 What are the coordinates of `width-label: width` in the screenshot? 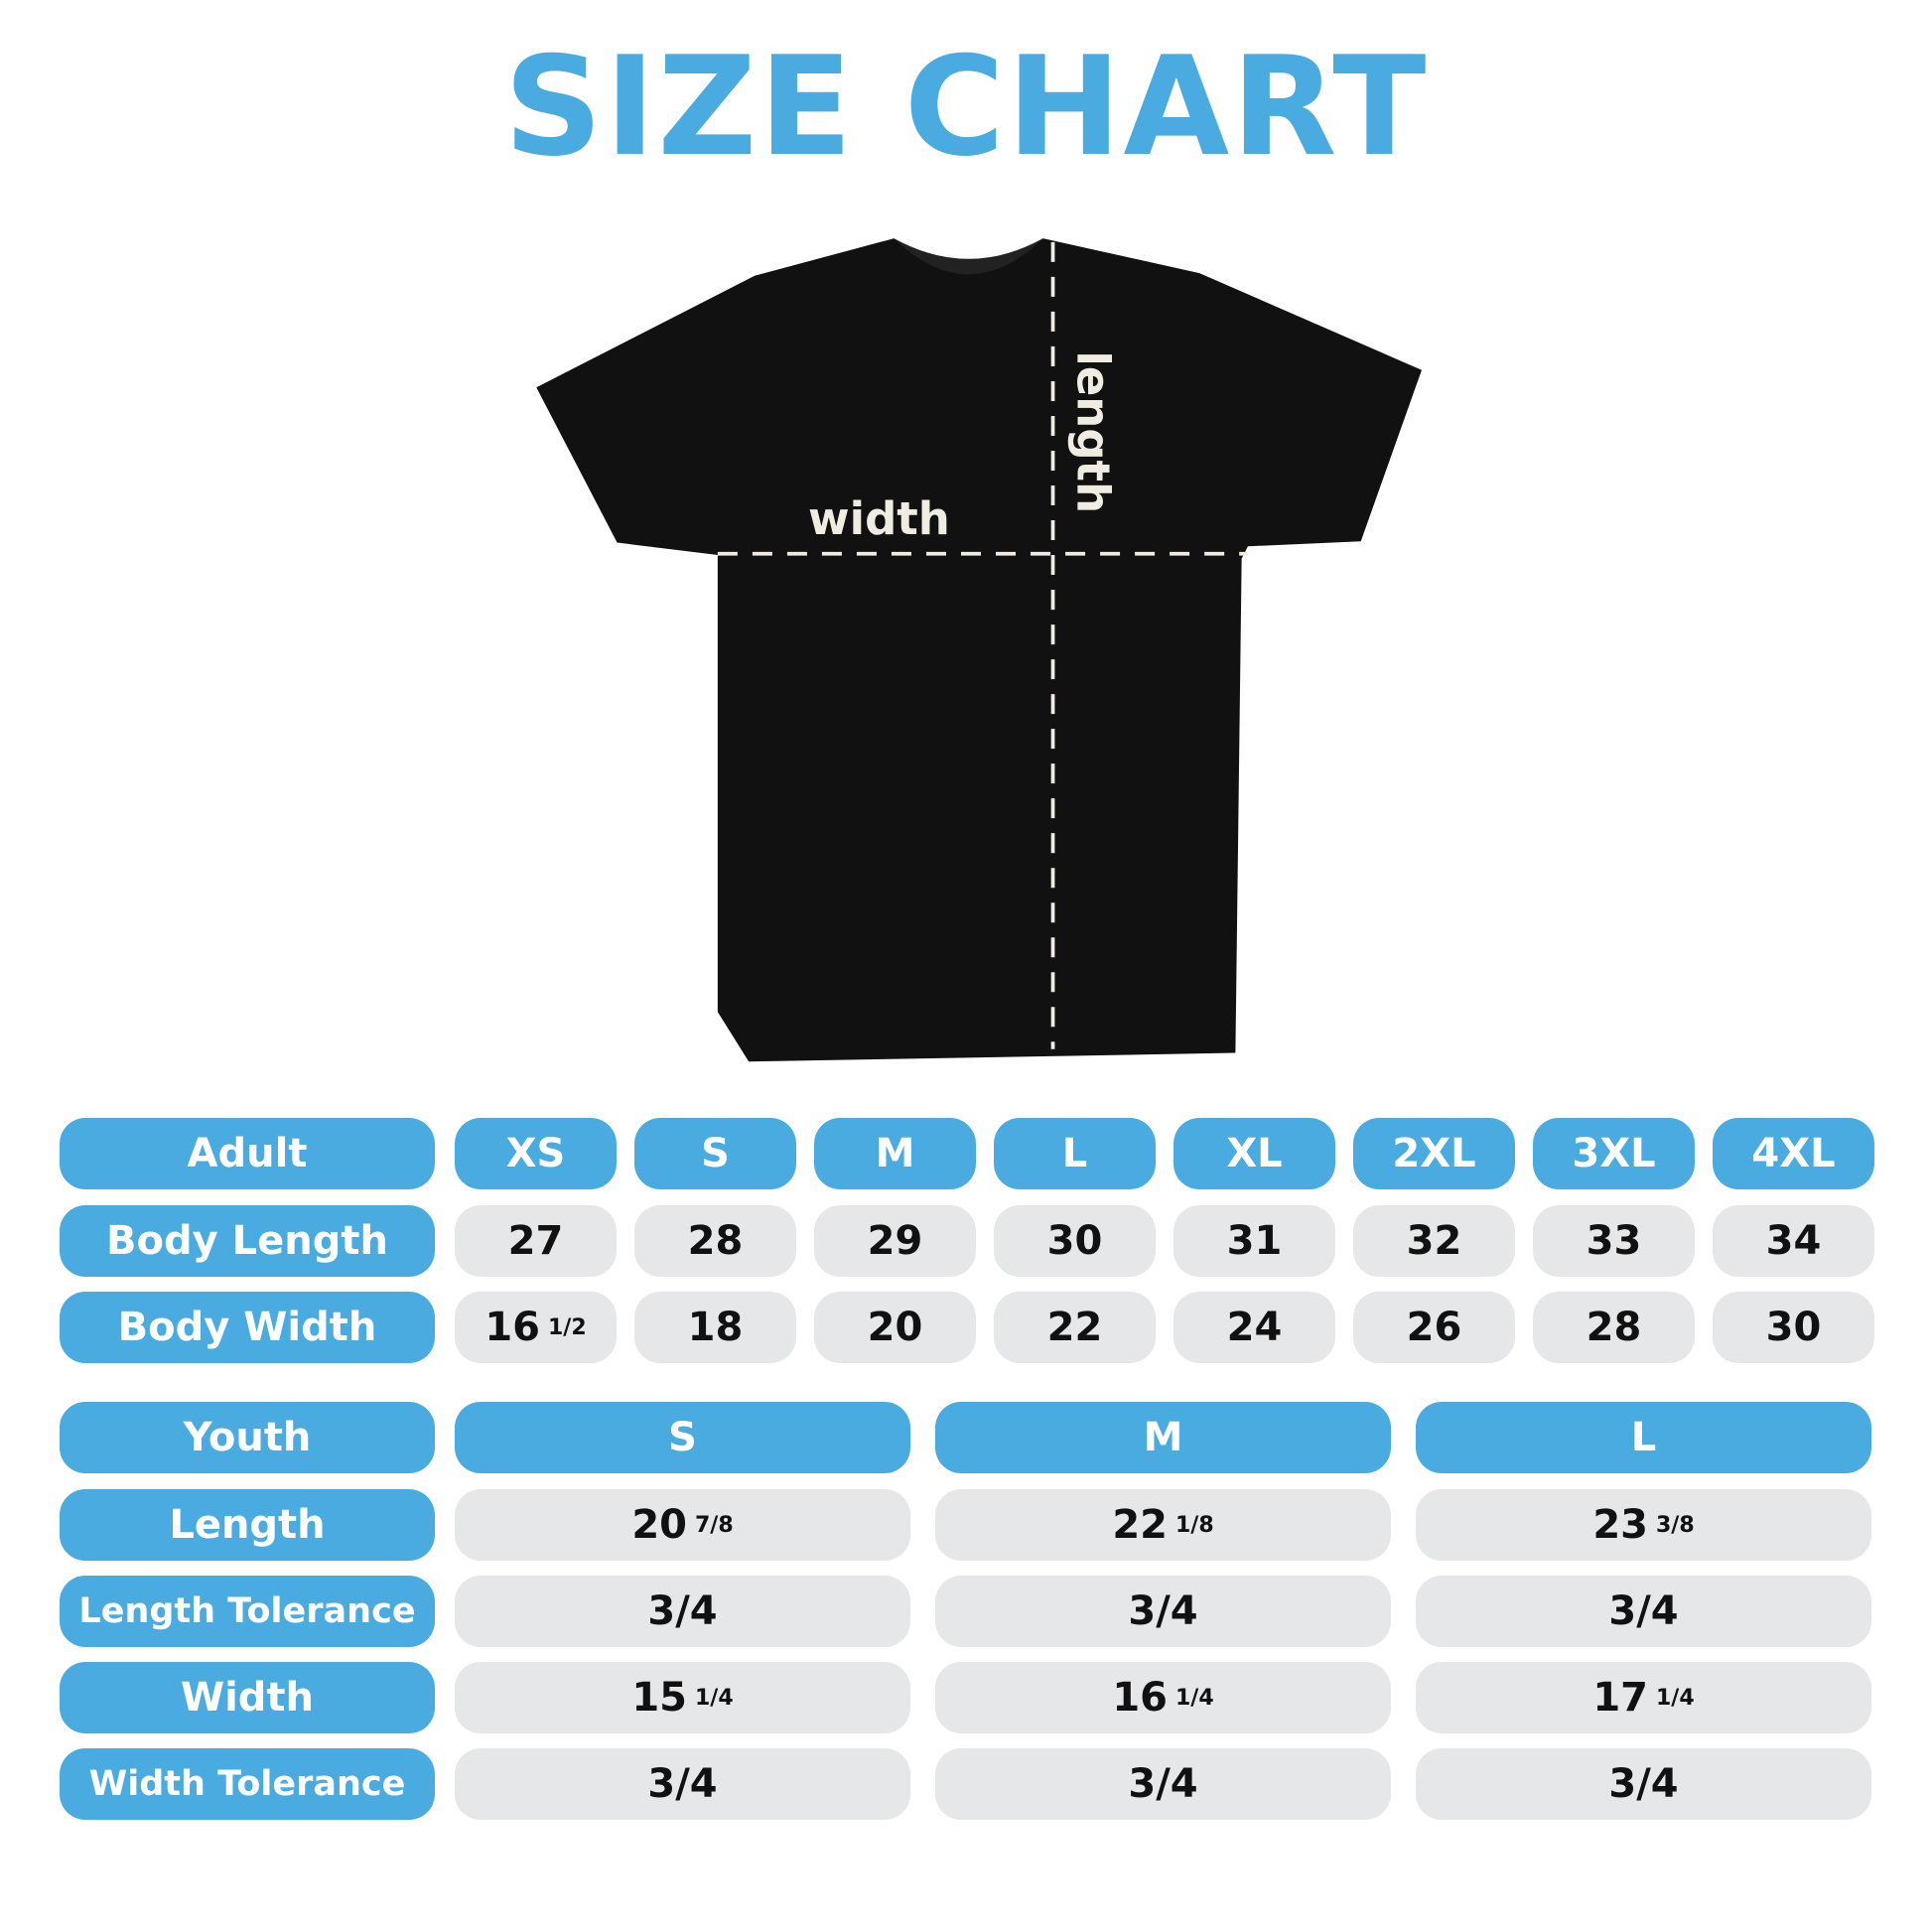 It's located at (879, 518).